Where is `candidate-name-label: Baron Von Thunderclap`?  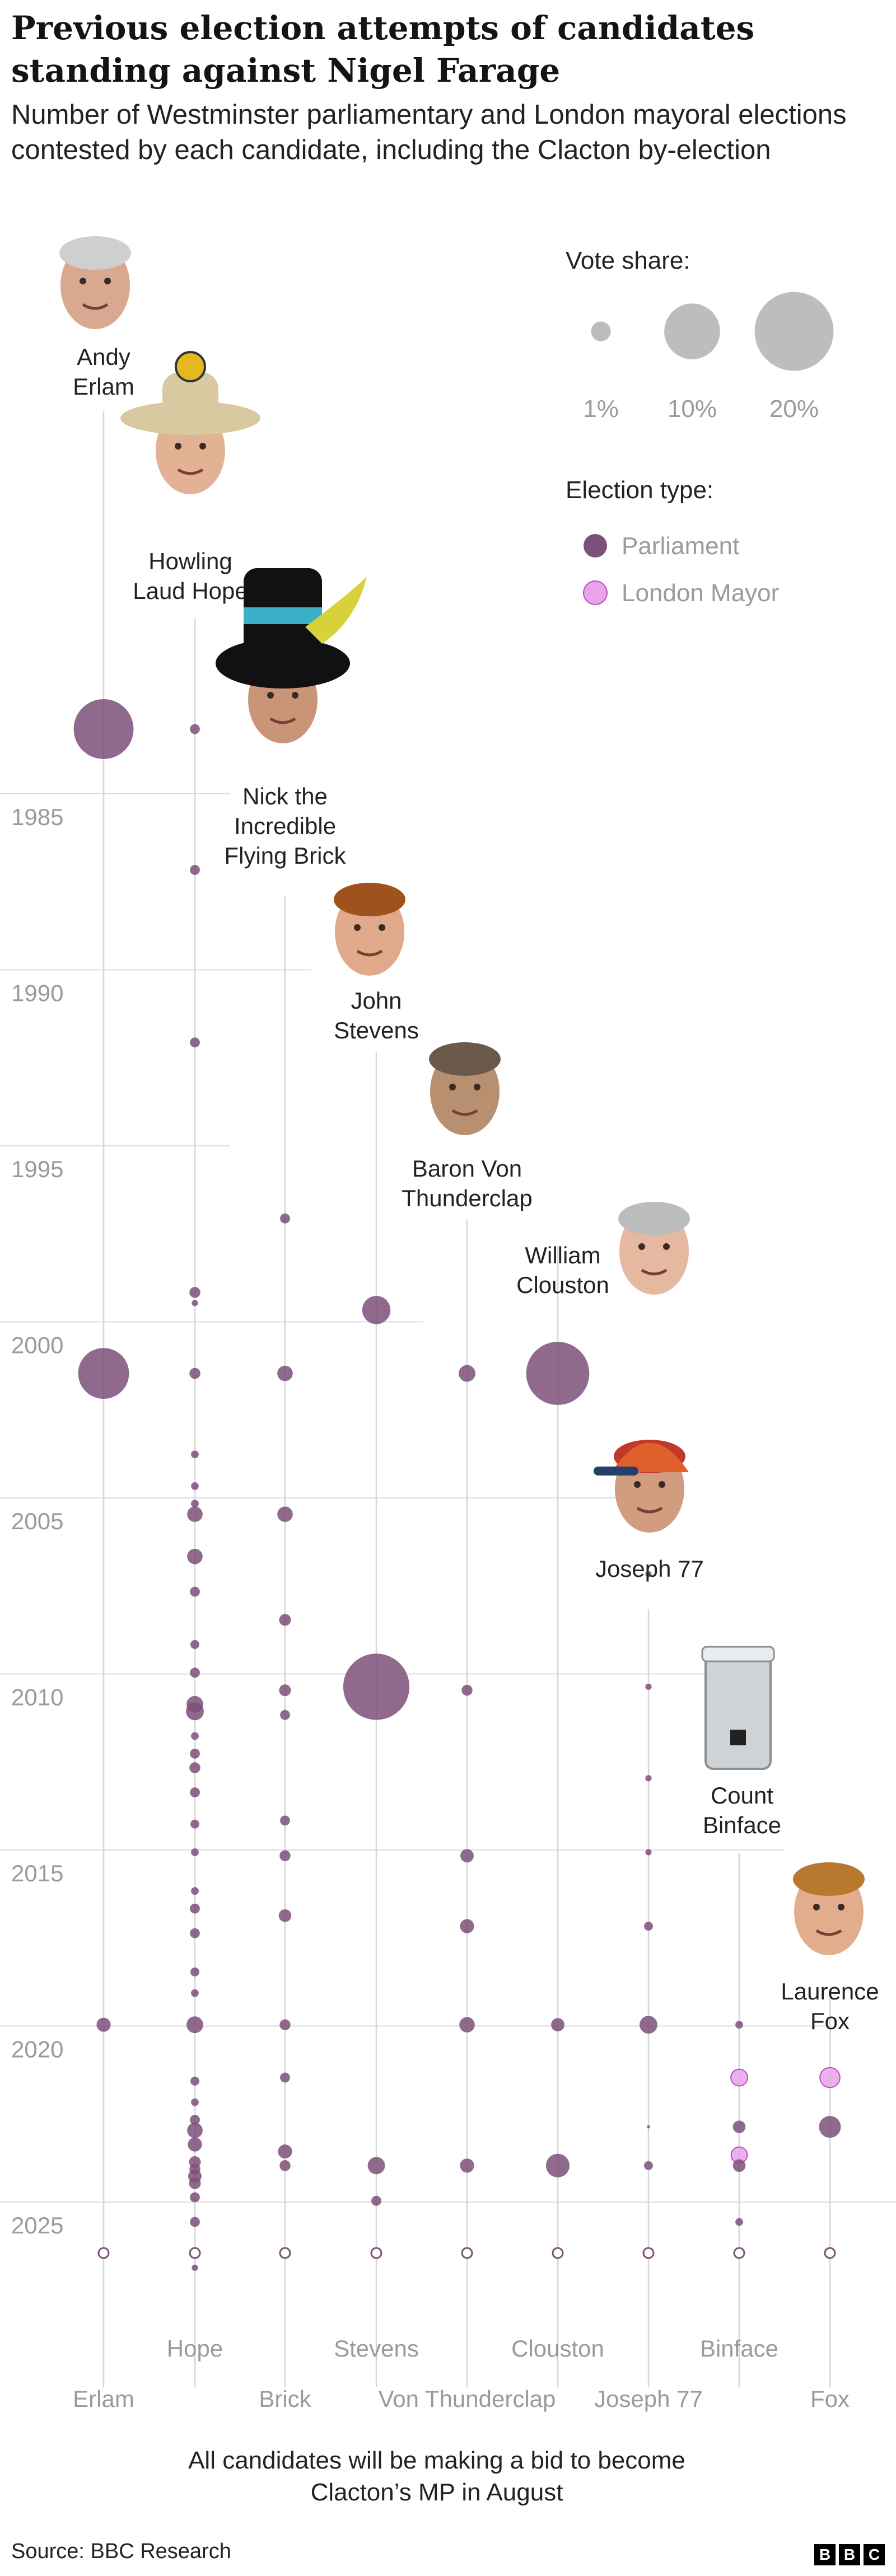 candidate-name-label: Baron Von Thunderclap is located at coordinates (467, 1183).